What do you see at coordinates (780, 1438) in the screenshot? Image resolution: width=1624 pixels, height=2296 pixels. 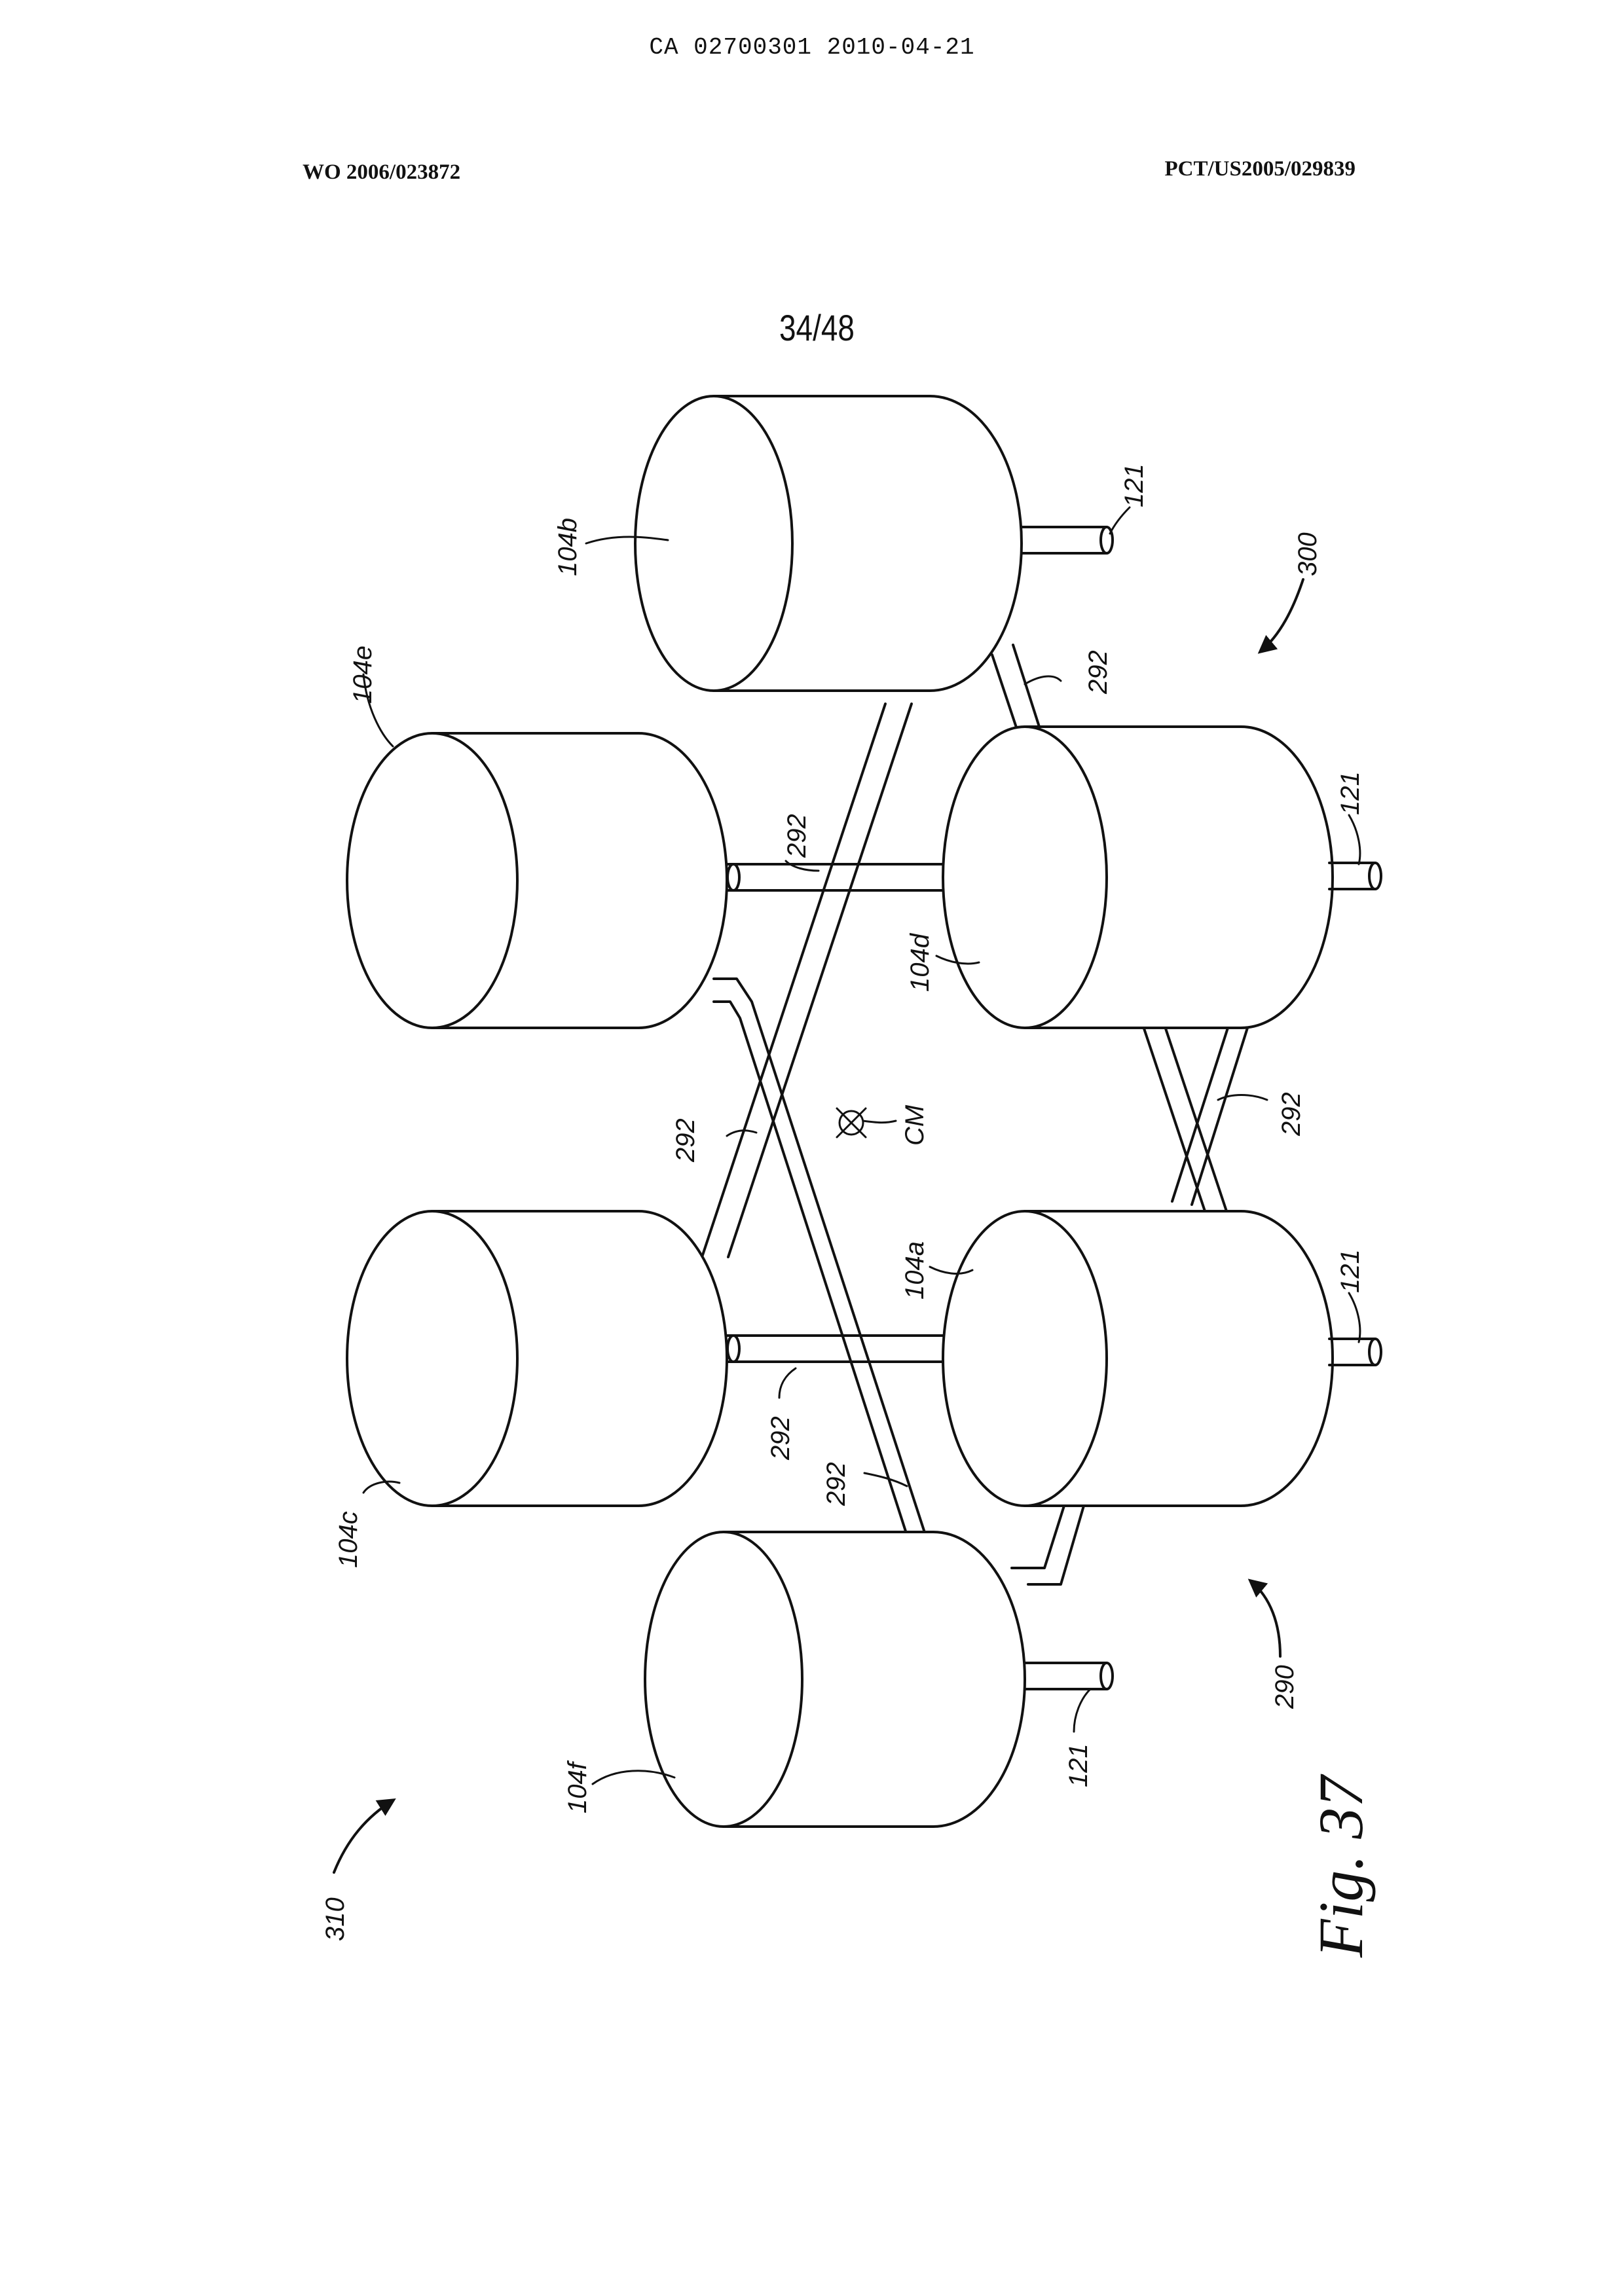 I see `label-292-ca: 292` at bounding box center [780, 1438].